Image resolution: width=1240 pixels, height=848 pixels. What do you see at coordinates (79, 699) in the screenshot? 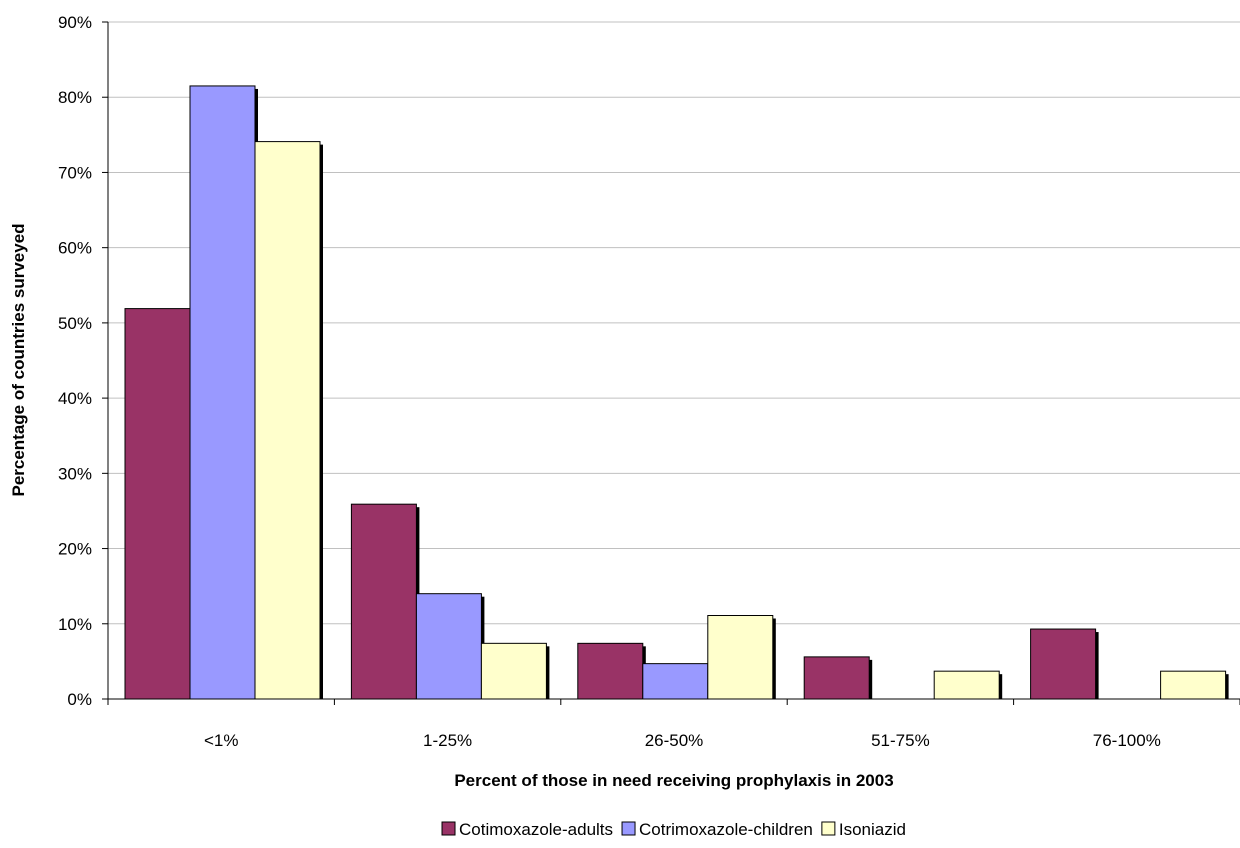
I see `y-tick-label: 0%` at bounding box center [79, 699].